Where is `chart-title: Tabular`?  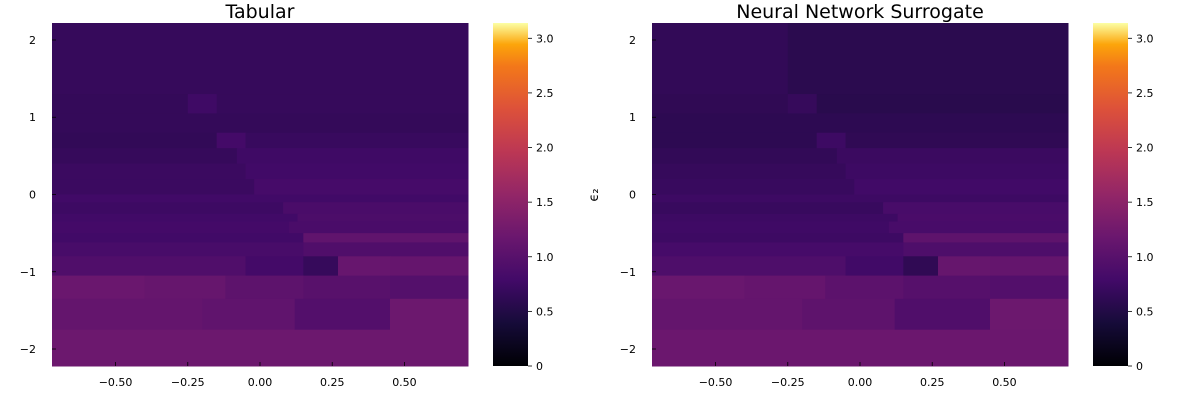
chart-title: Tabular is located at coordinates (260, 12).